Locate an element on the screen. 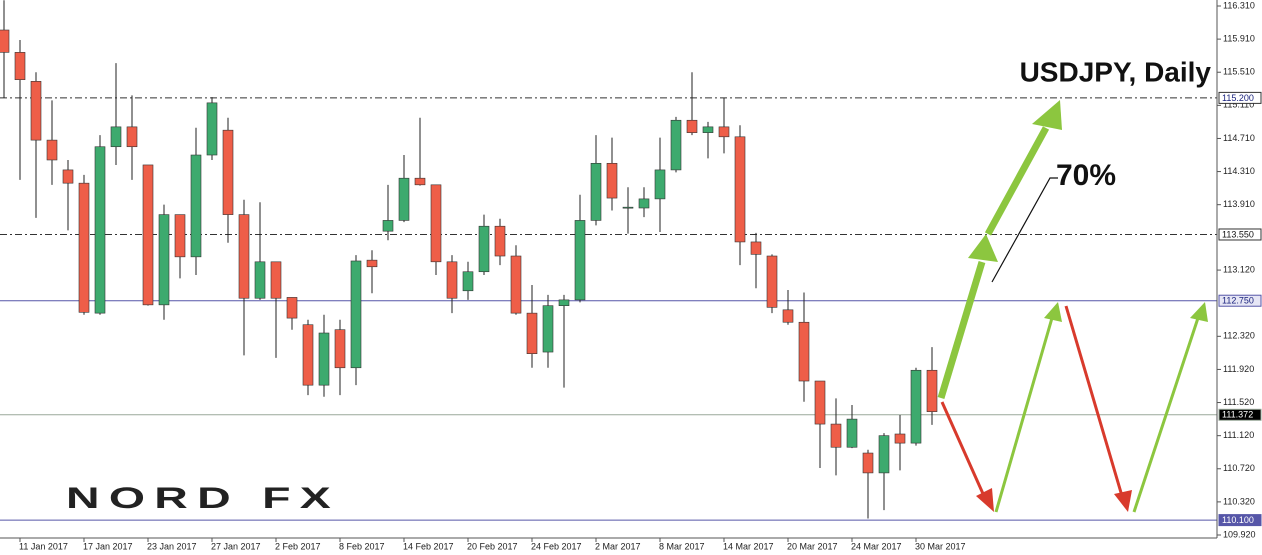 The width and height of the screenshot is (1262, 555). x-tick-label: 14 Feb 2017 is located at coordinates (428, 546).